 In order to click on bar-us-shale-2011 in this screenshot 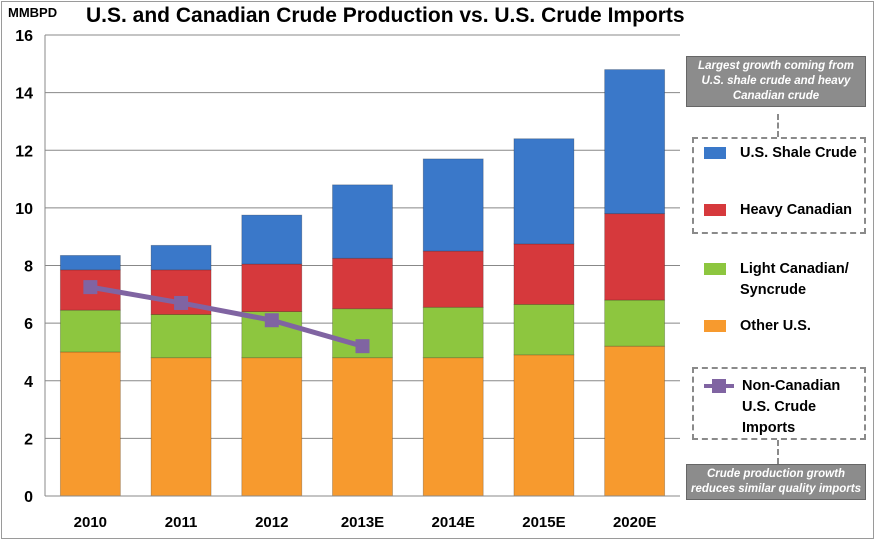, I will do `click(181, 257)`.